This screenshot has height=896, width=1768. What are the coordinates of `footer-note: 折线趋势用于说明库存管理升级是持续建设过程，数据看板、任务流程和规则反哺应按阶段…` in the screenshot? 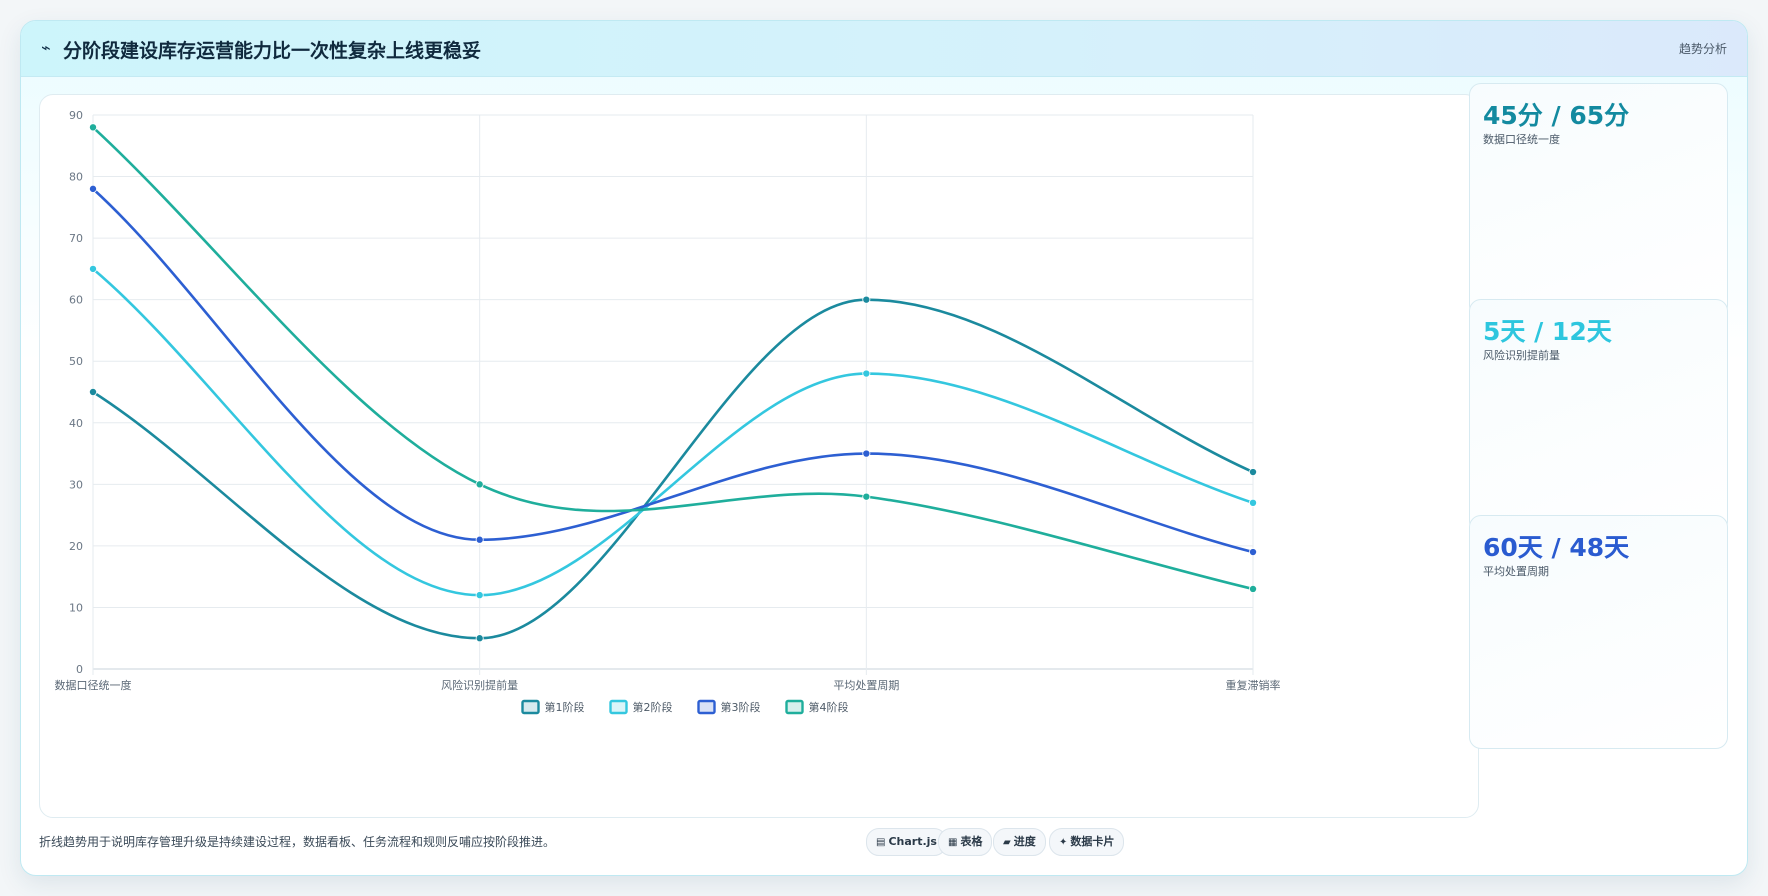 It's located at (297, 842).